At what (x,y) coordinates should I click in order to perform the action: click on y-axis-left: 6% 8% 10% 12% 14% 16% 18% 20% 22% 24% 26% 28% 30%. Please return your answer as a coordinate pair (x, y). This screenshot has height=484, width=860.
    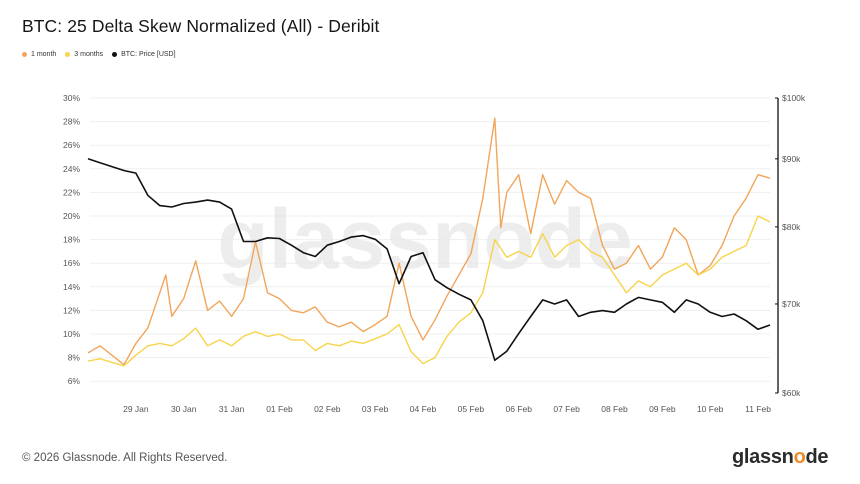
    Looking at the image, I should click on (71, 239).